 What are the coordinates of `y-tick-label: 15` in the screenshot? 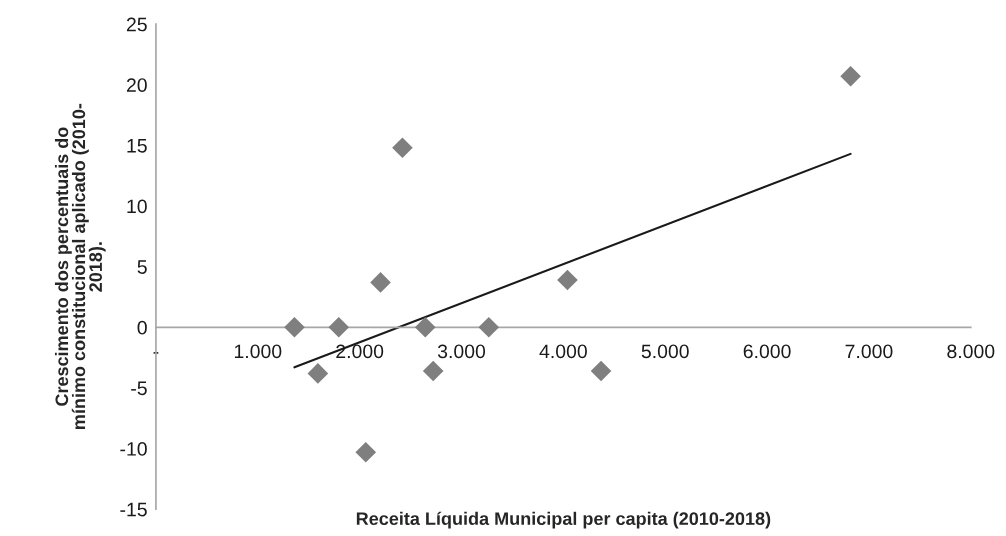 It's located at (137, 146).